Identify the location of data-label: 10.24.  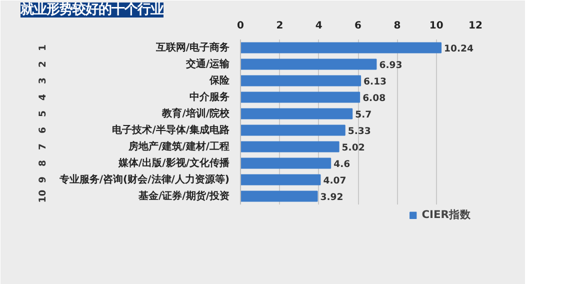
(459, 48).